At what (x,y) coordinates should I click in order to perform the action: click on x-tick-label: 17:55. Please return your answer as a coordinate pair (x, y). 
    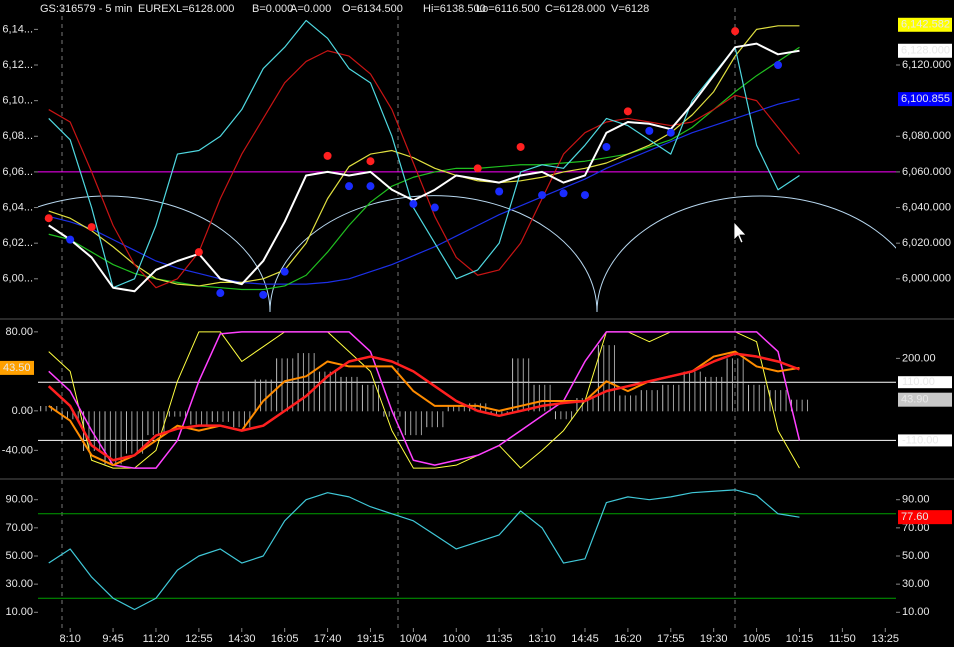
    Looking at the image, I should click on (671, 639).